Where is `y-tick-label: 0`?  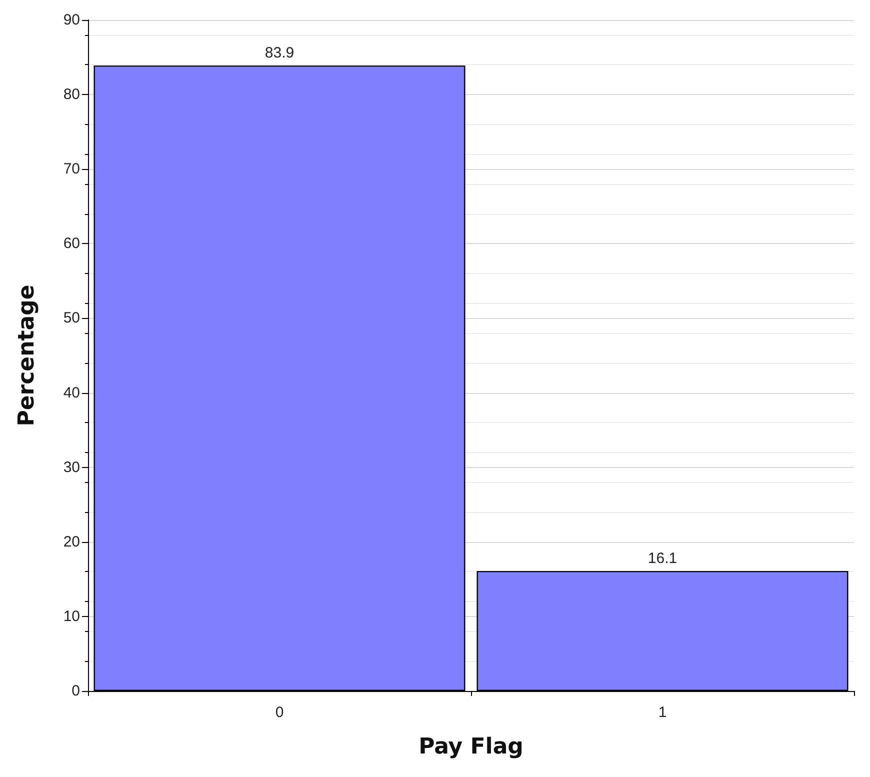
y-tick-label: 0 is located at coordinates (76, 691).